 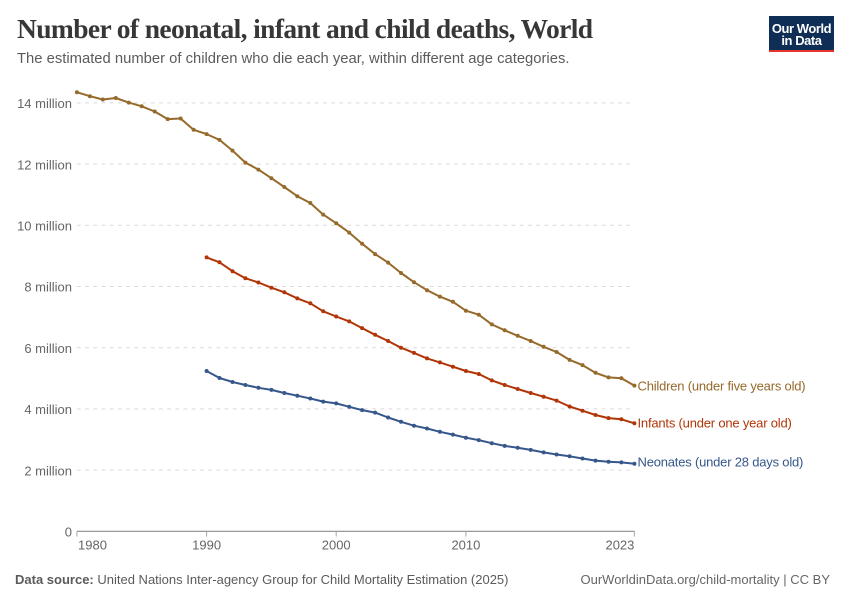 I want to click on svg-text: 2000, so click(x=336, y=545).